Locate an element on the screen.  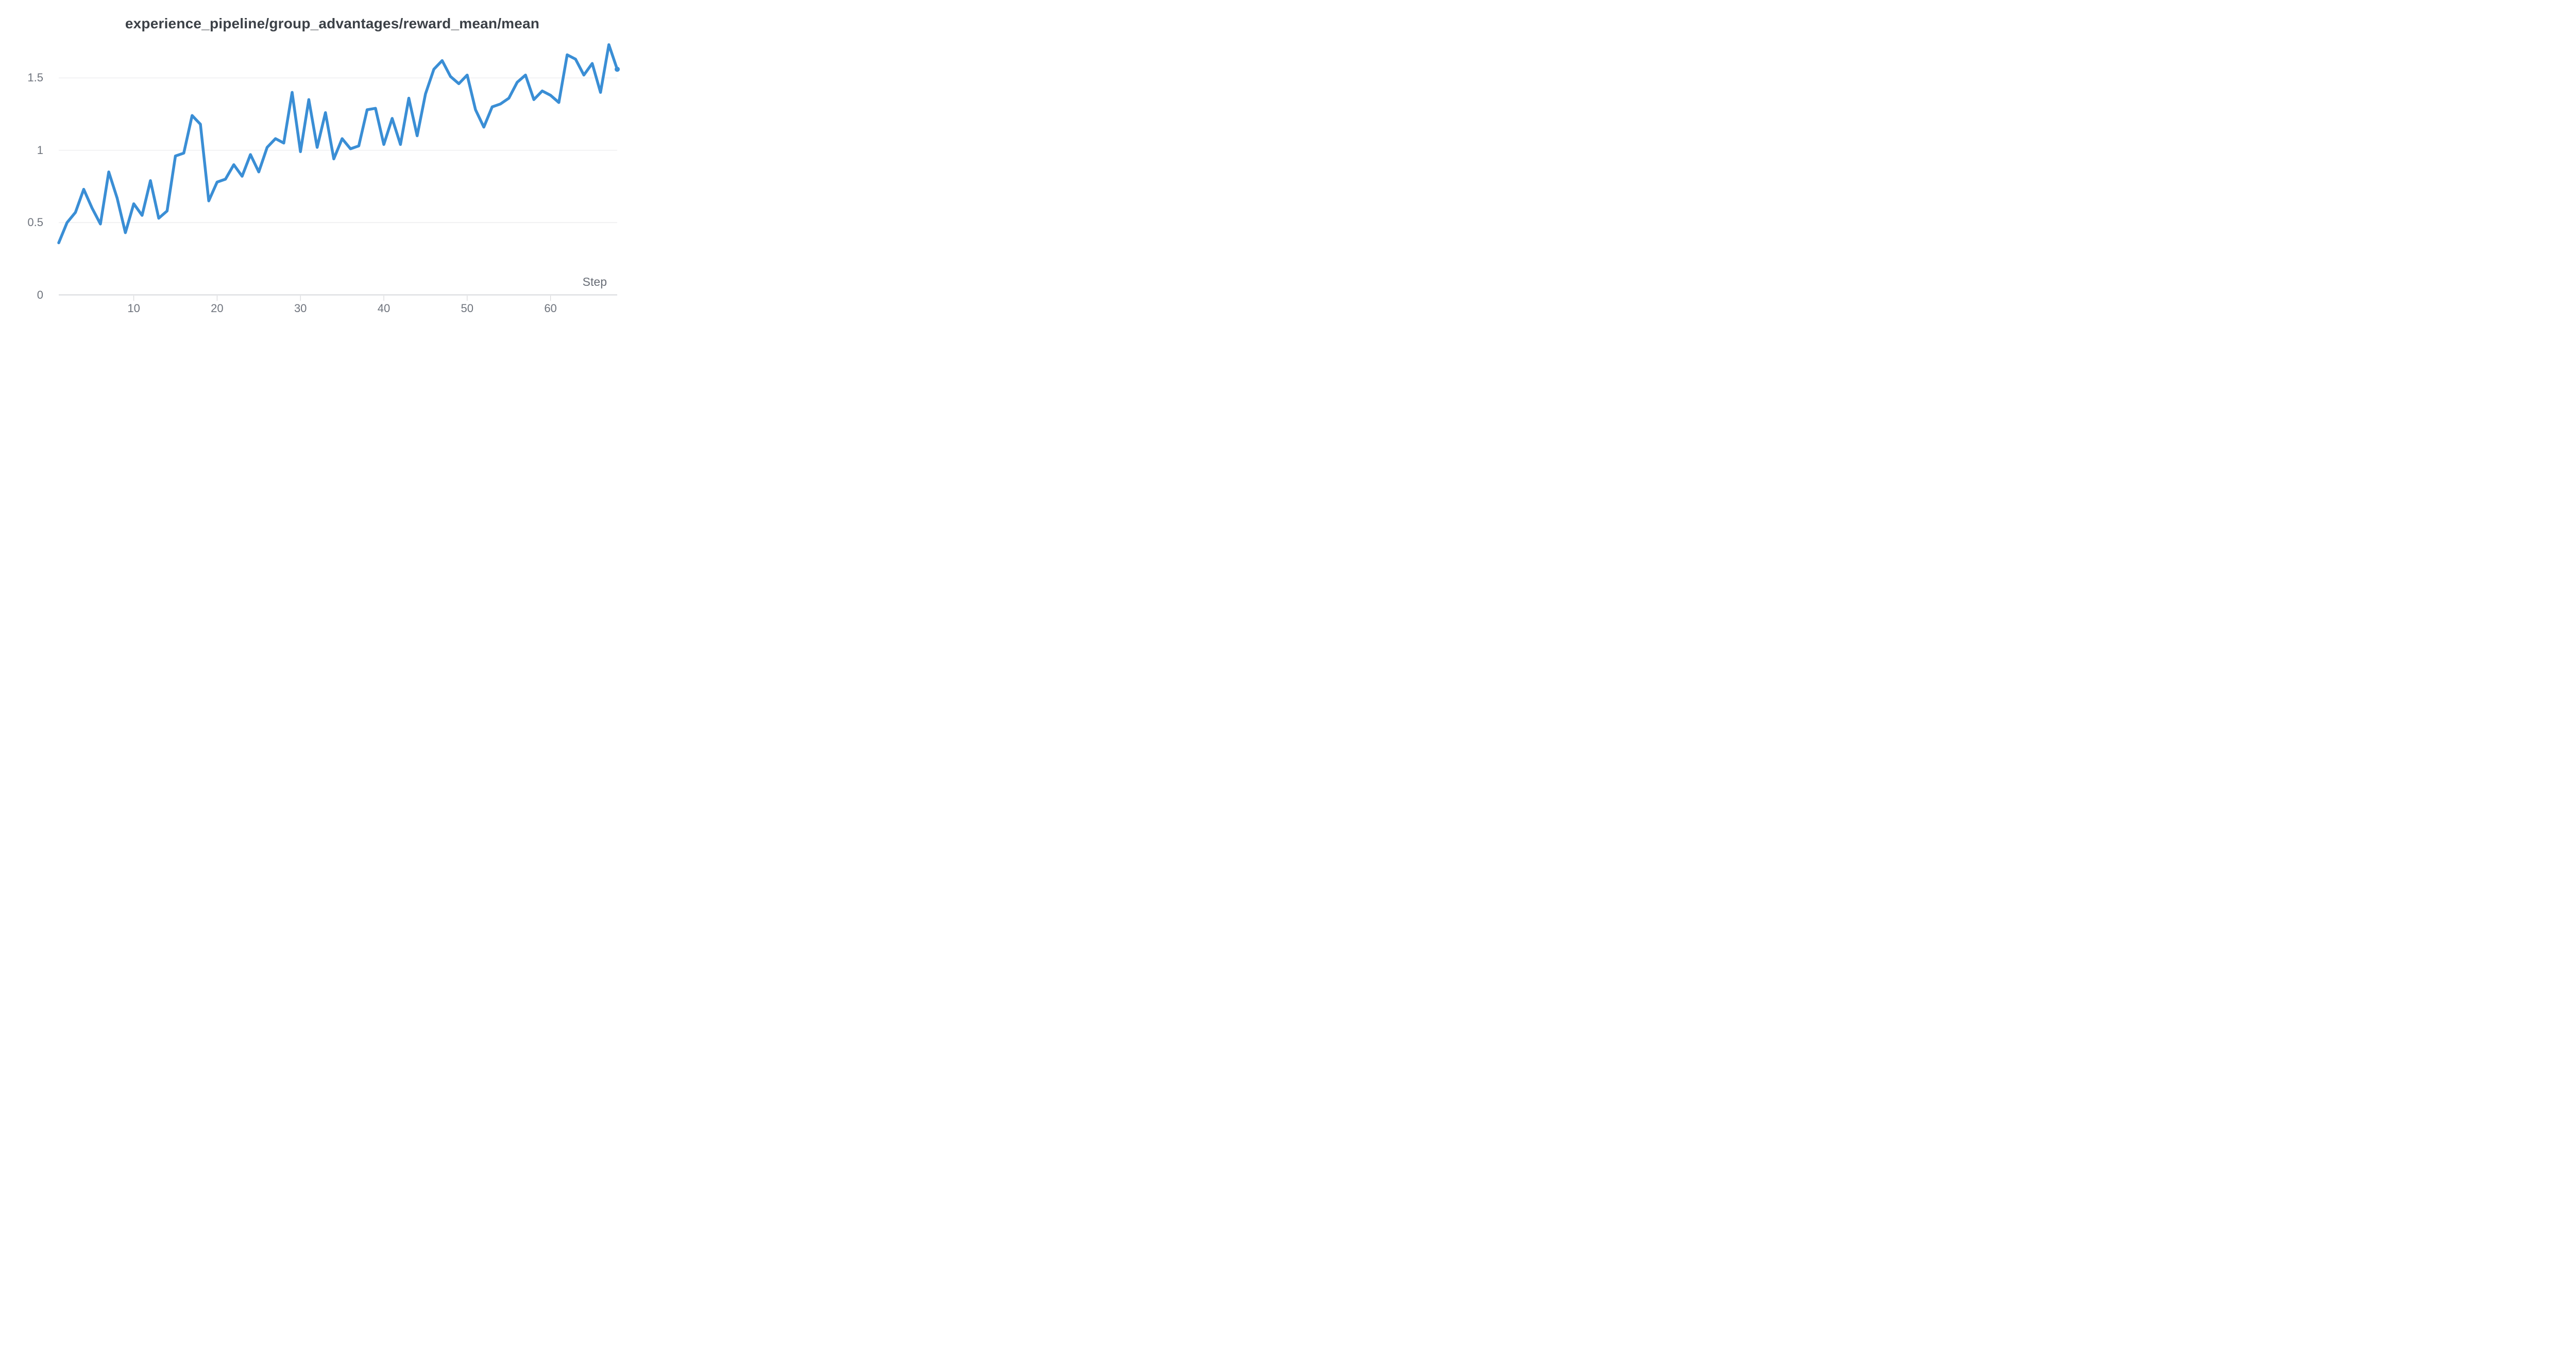
y-tick-label: 1.5 is located at coordinates (35, 77).